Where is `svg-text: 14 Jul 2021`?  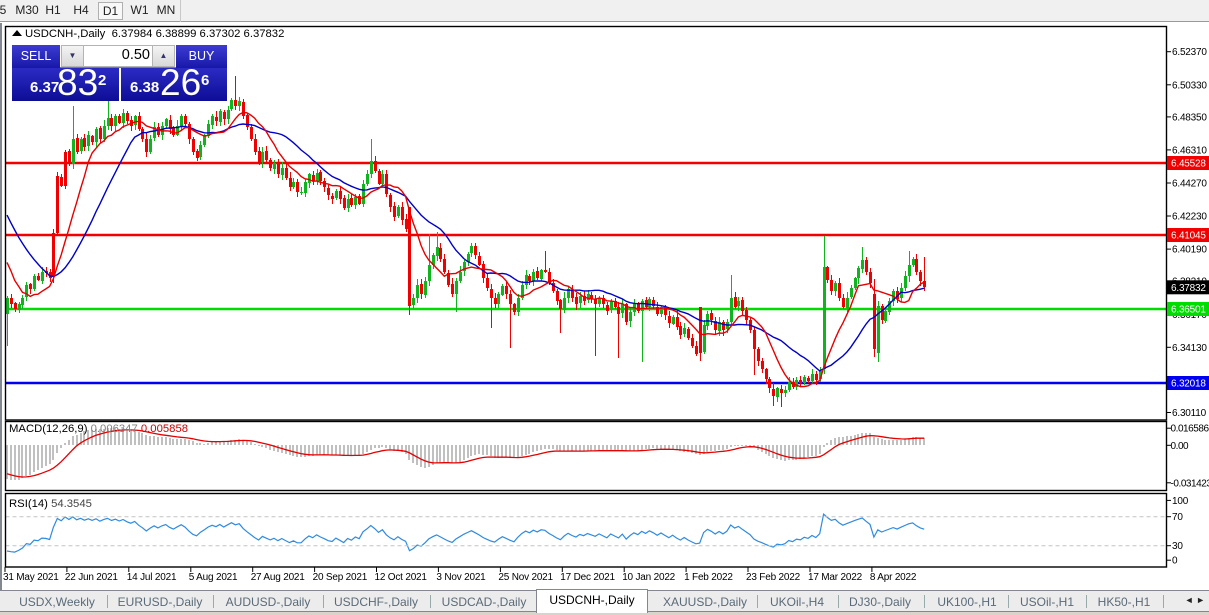
svg-text: 14 Jul 2021 is located at coordinates (152, 577).